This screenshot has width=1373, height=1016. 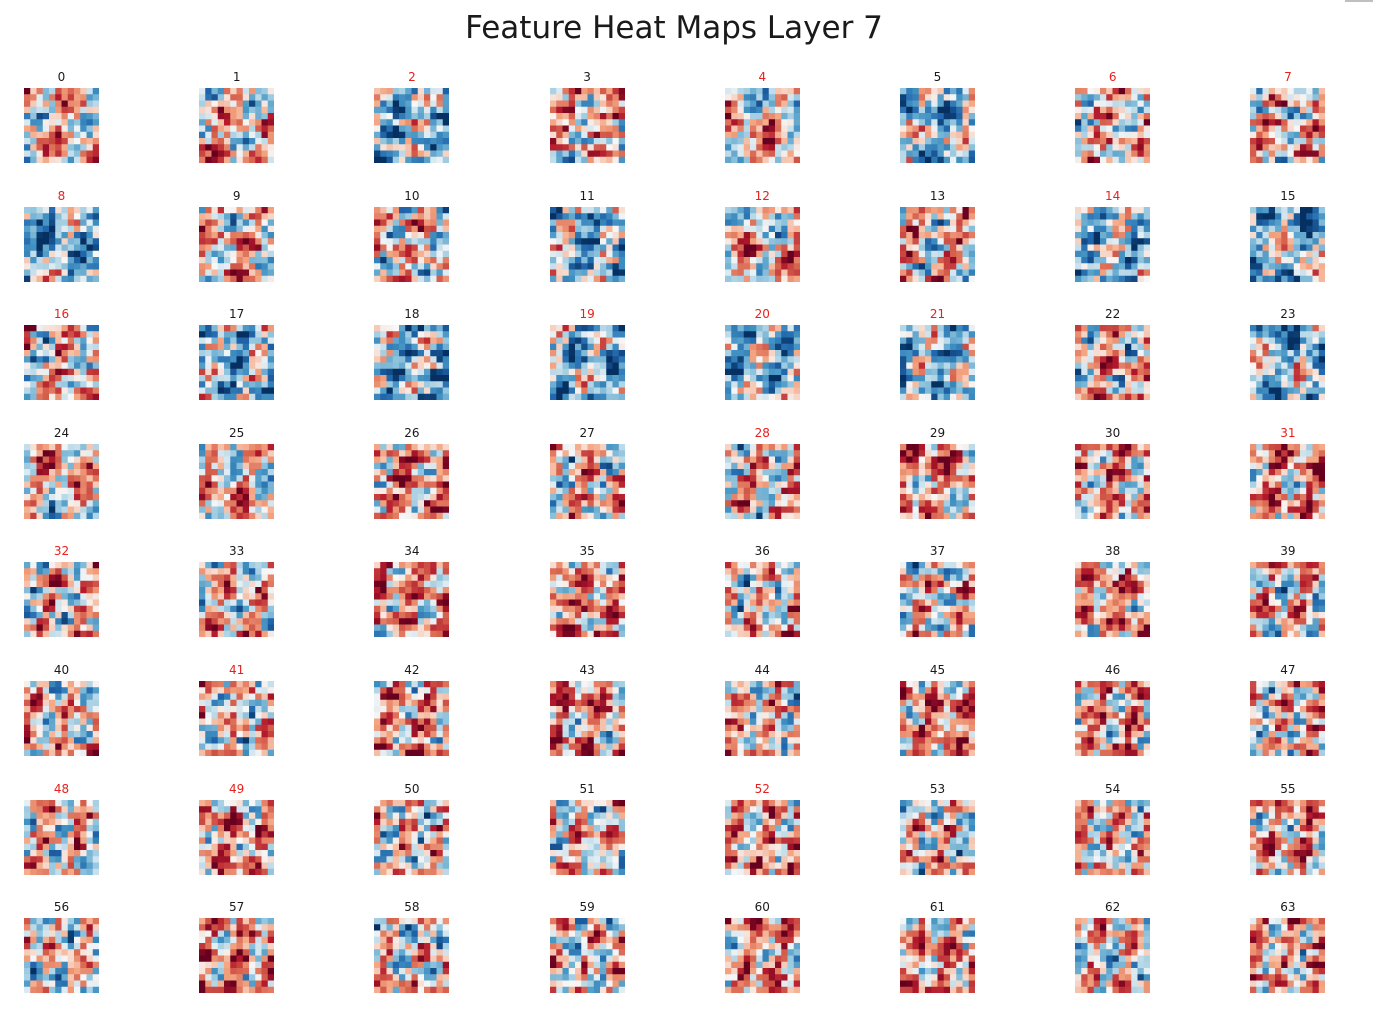 I want to click on feature-heatmap, so click(x=762, y=363).